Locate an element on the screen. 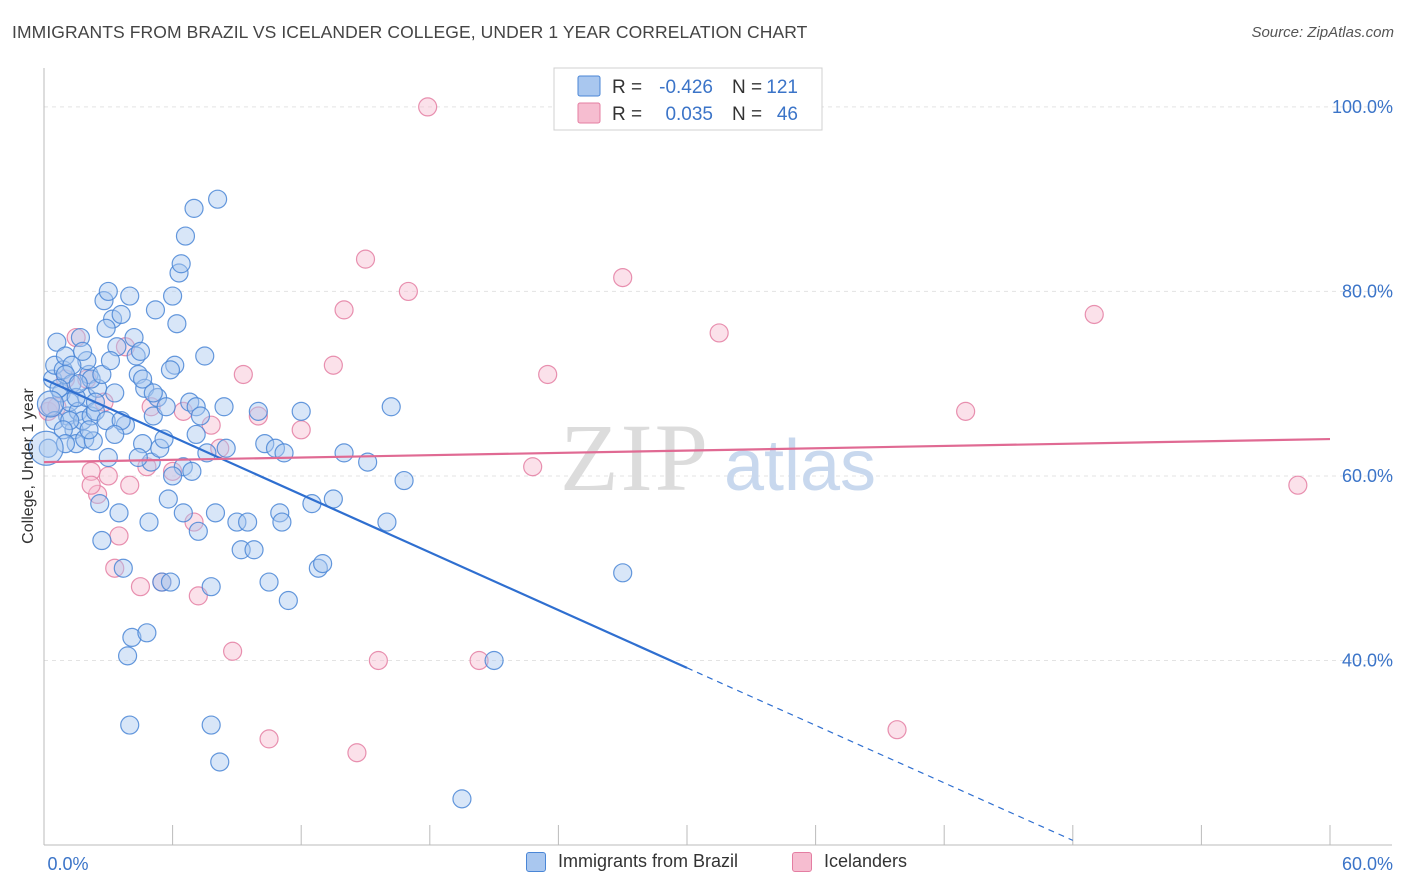  y-axis-label: College, Under 1 year is located at coordinates (28, 466).